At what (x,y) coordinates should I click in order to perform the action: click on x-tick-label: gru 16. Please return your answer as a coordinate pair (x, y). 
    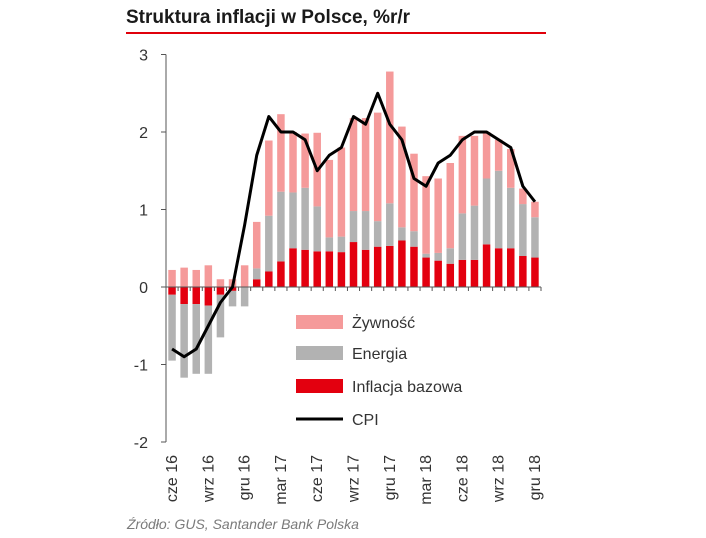
    Looking at the image, I should click on (245, 477).